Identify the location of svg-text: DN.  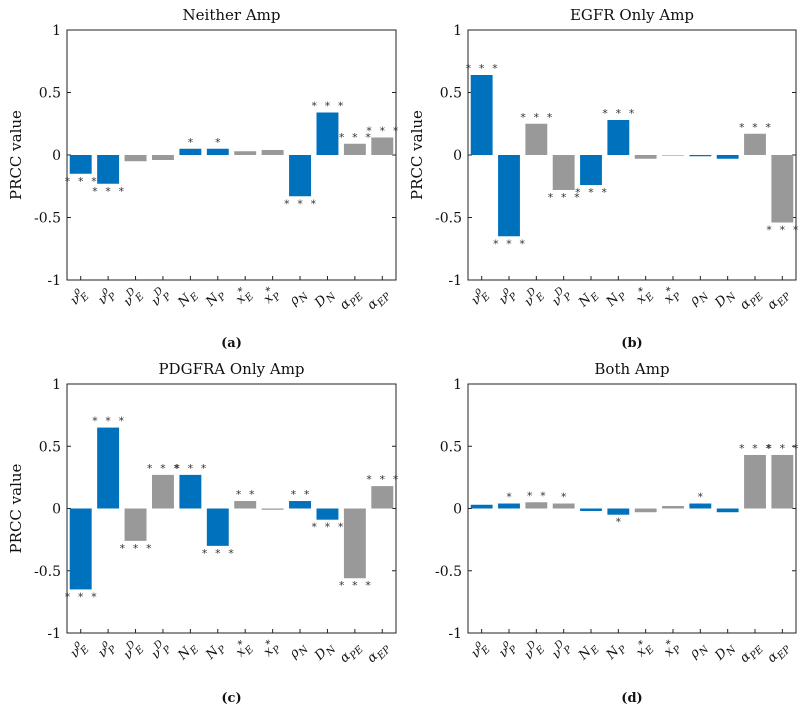
(726, 652).